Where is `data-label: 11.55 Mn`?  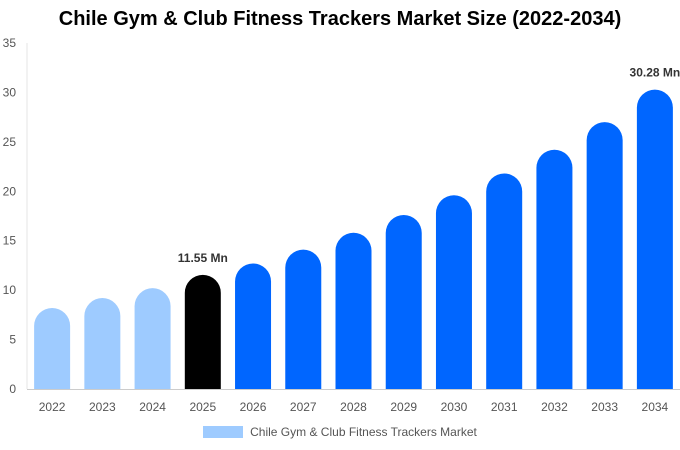
data-label: 11.55 Mn is located at coordinates (203, 258).